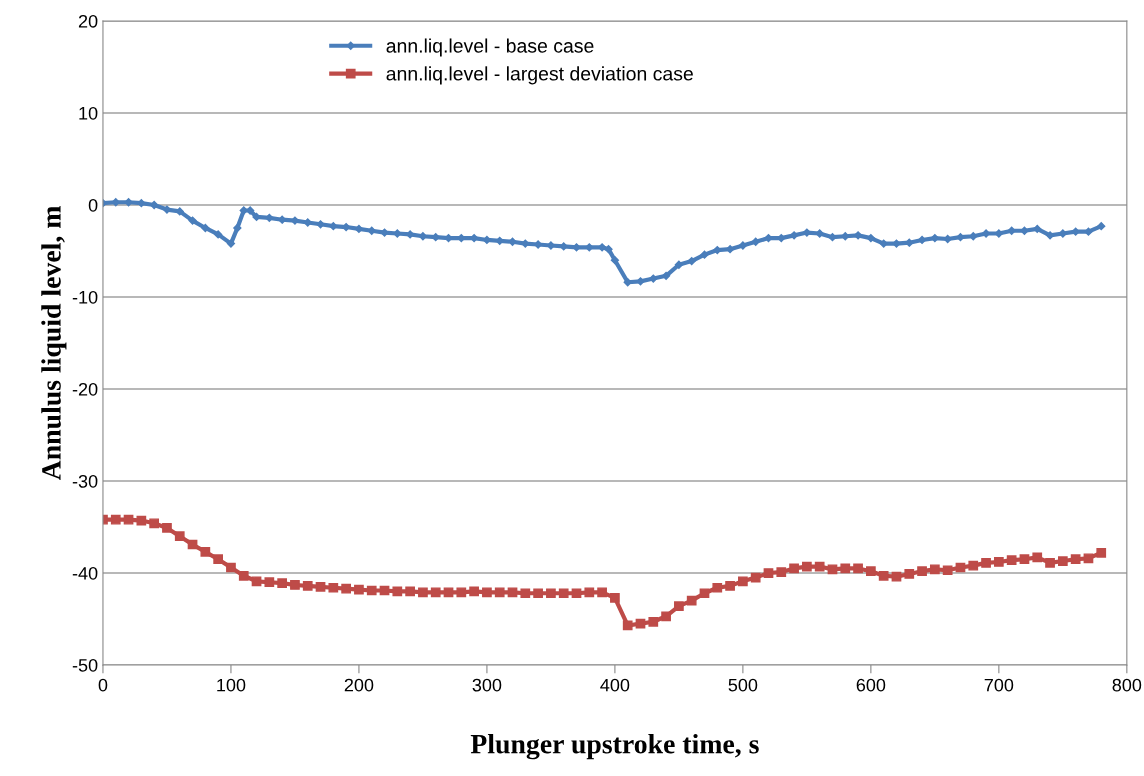  Describe the element at coordinates (359, 685) in the screenshot. I see `x-tick-label: 200` at that location.